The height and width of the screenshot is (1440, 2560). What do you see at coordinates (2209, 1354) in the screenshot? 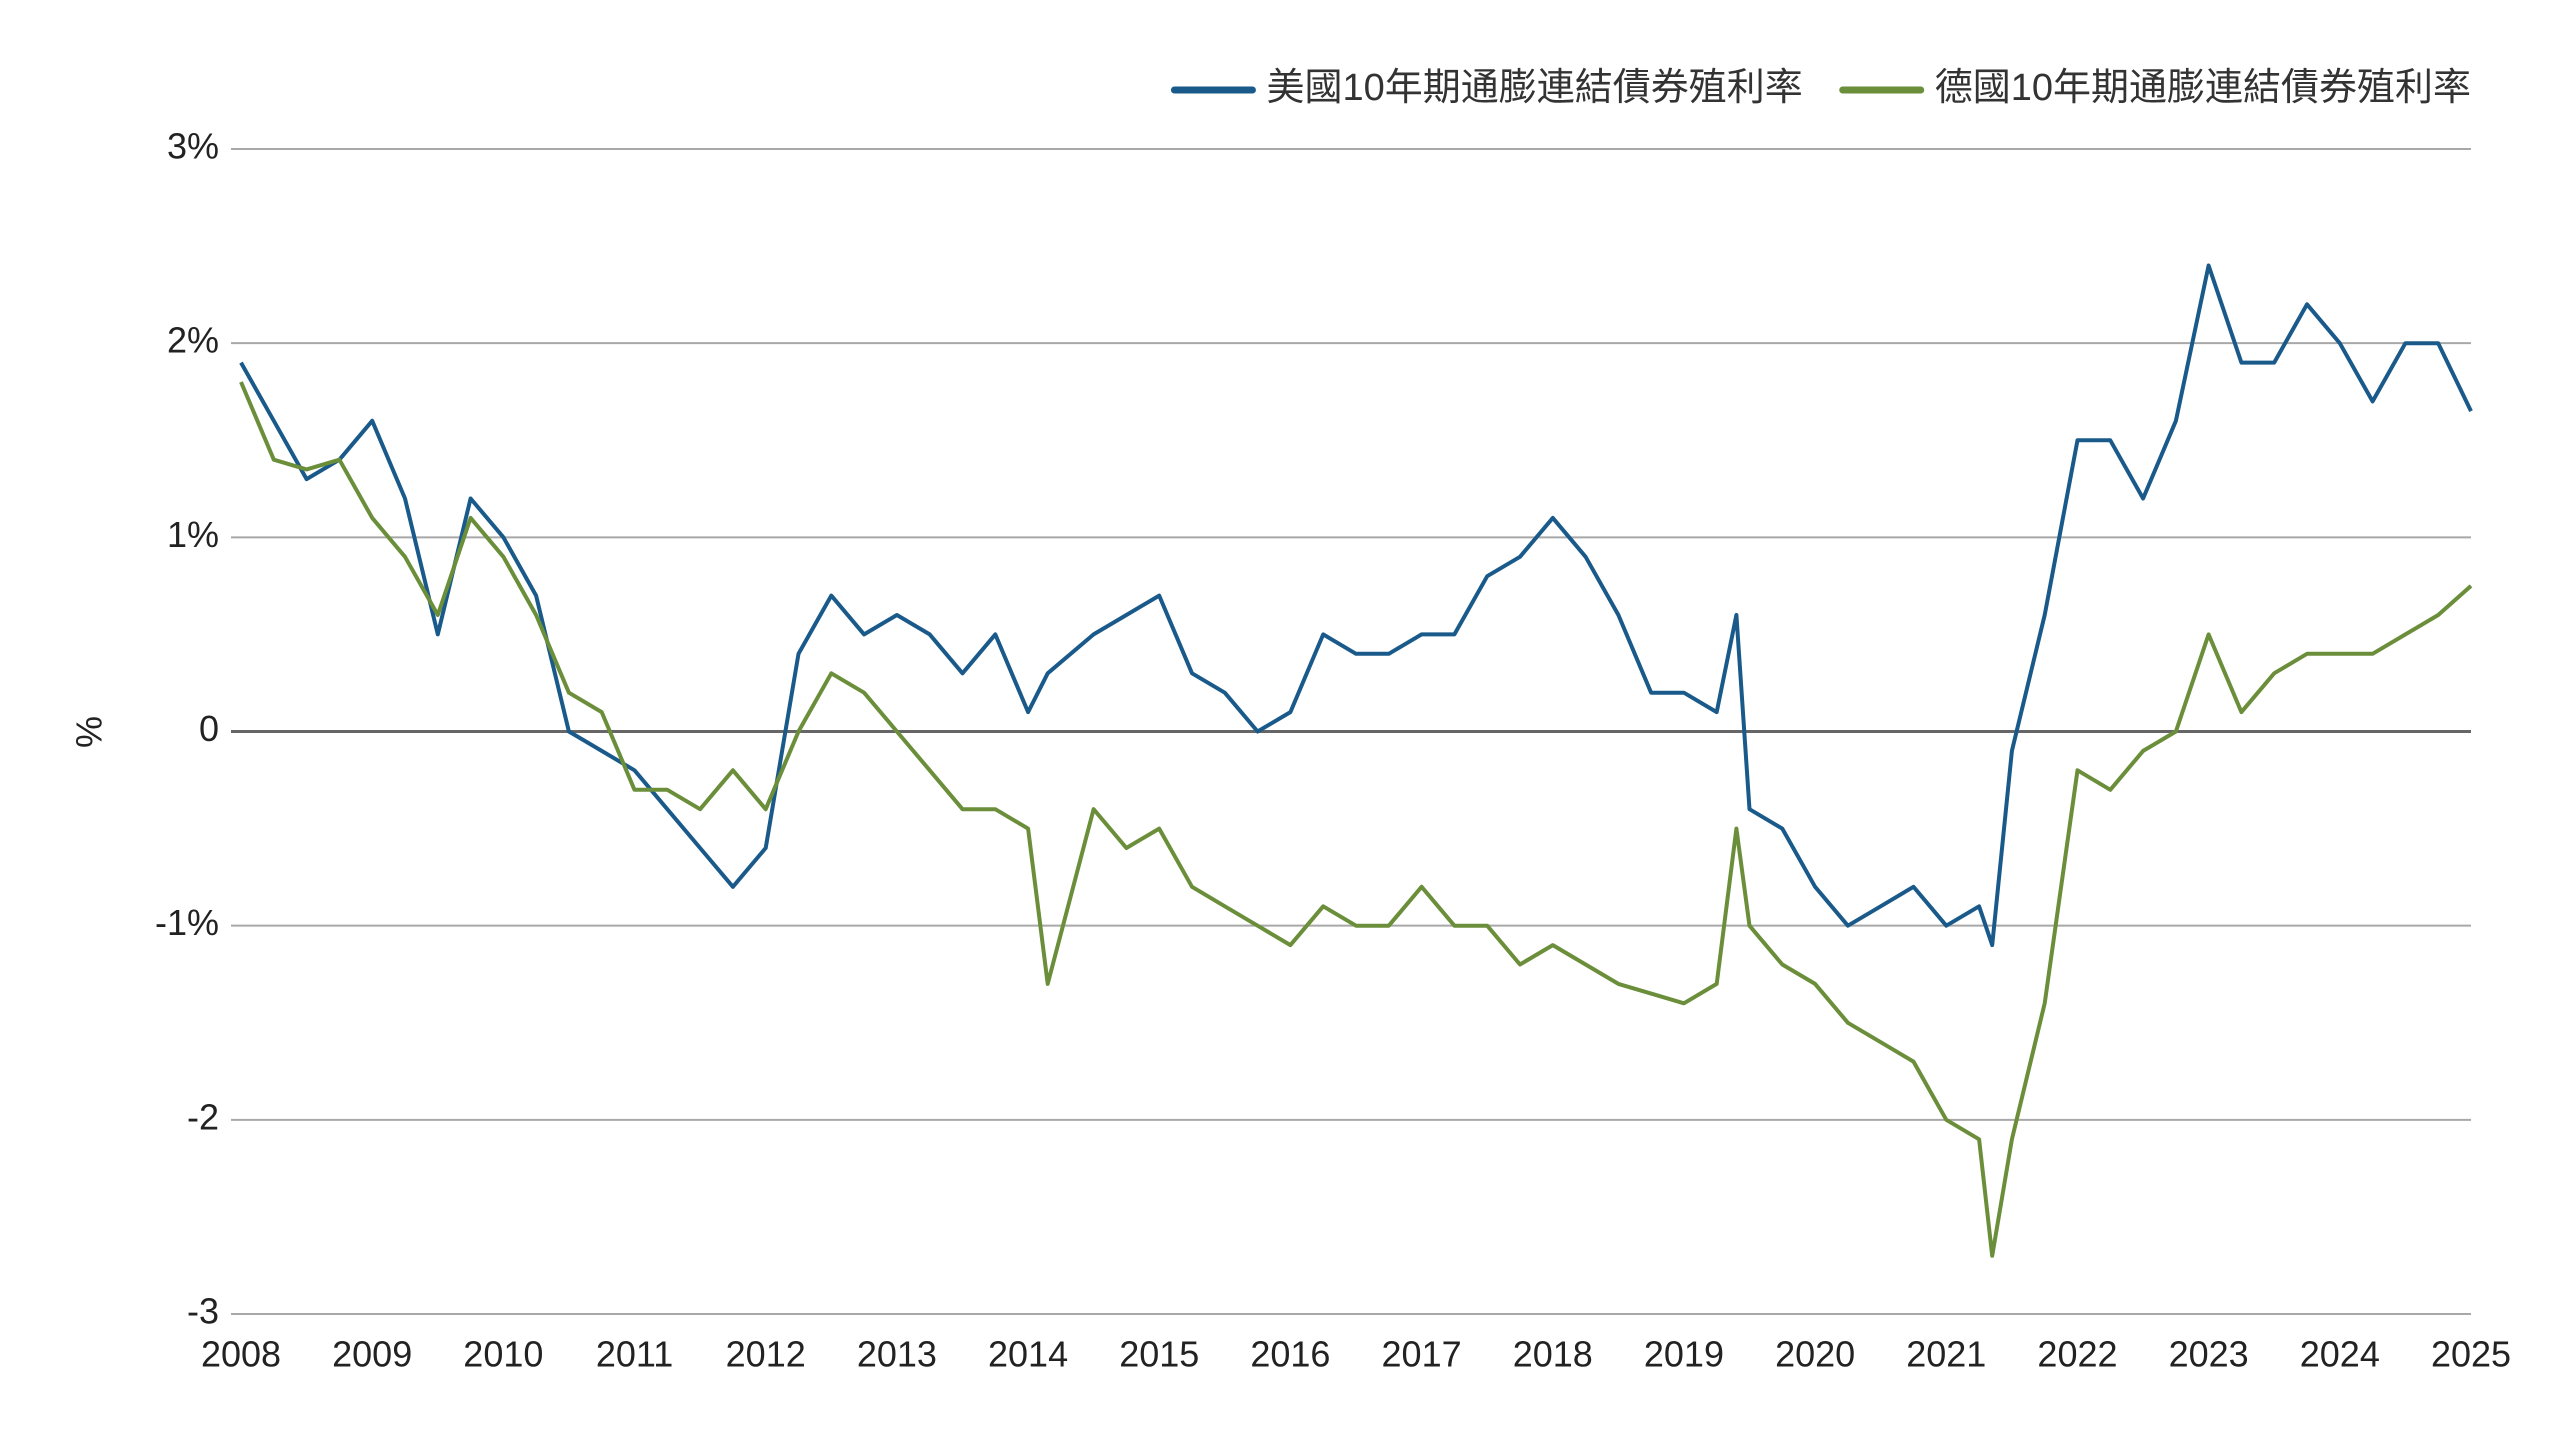
I see `x-tick-label: 2023` at bounding box center [2209, 1354].